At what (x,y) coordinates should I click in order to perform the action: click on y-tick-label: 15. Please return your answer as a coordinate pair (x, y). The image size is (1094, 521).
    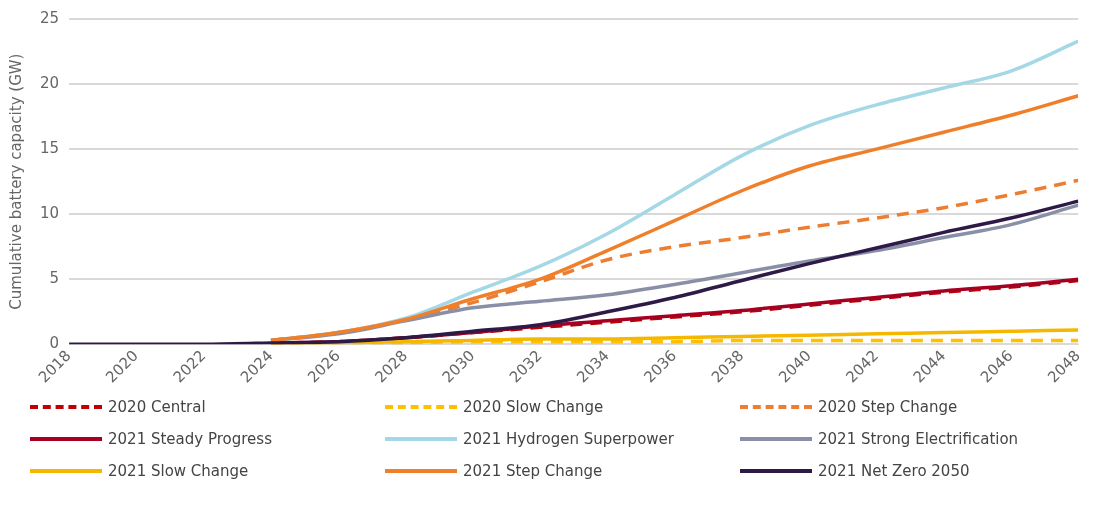
    Looking at the image, I should click on (49, 148).